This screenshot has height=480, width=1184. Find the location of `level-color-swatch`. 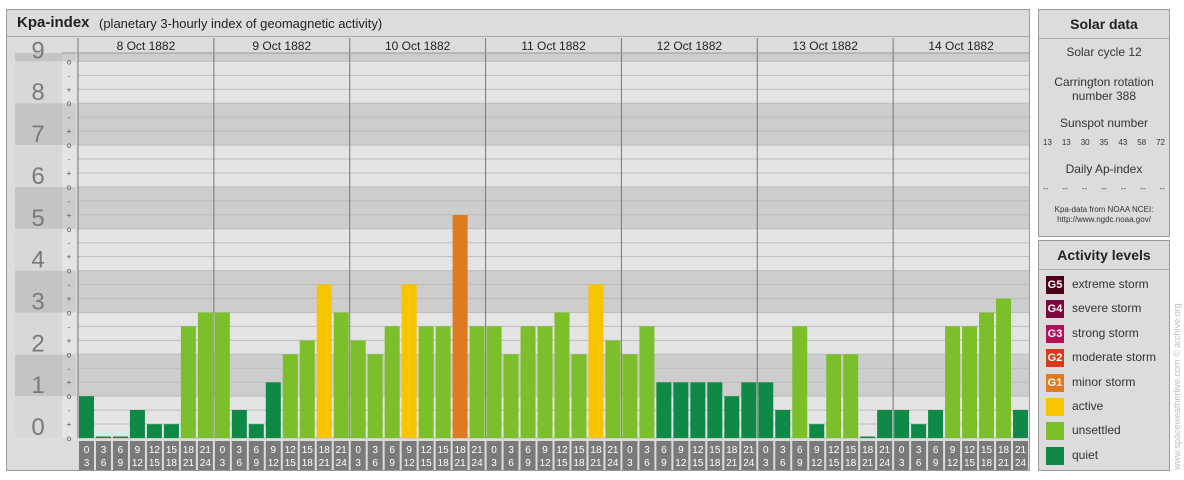

level-color-swatch is located at coordinates (1055, 455).